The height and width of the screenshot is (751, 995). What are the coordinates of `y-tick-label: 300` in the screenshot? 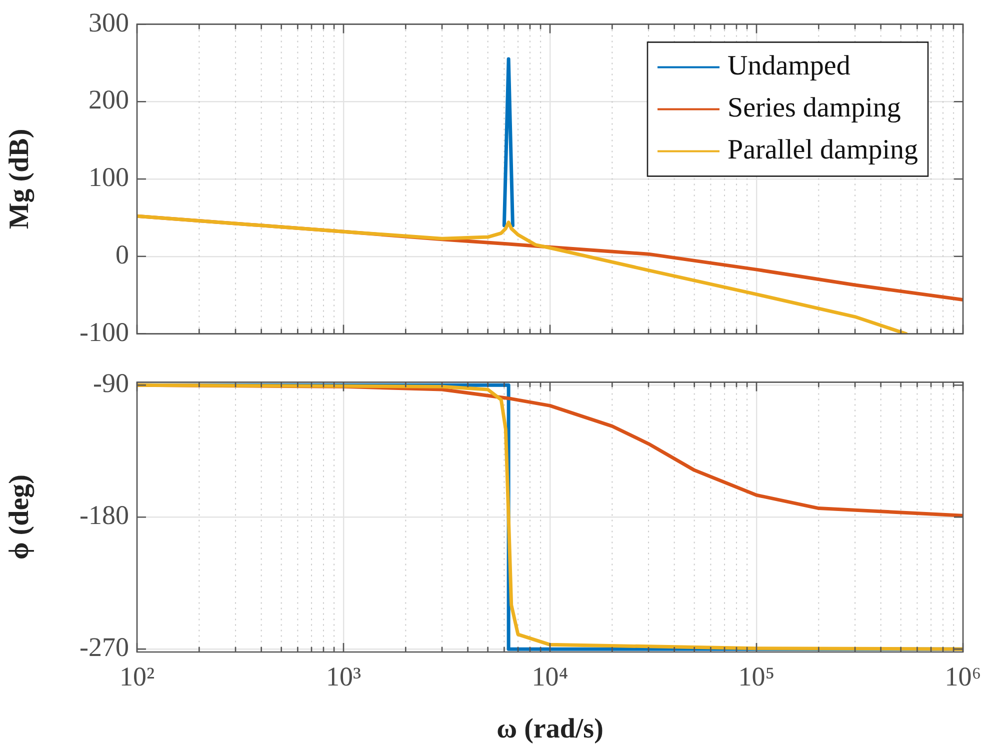 It's located at (108, 22).